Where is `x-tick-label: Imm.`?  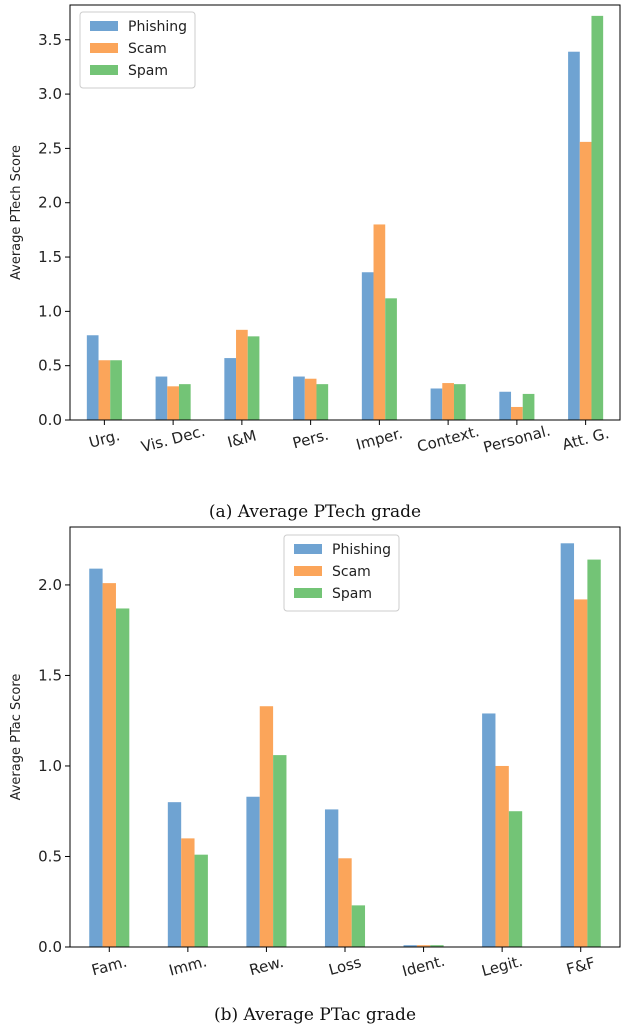 x-tick-label: Imm. is located at coordinates (188, 965).